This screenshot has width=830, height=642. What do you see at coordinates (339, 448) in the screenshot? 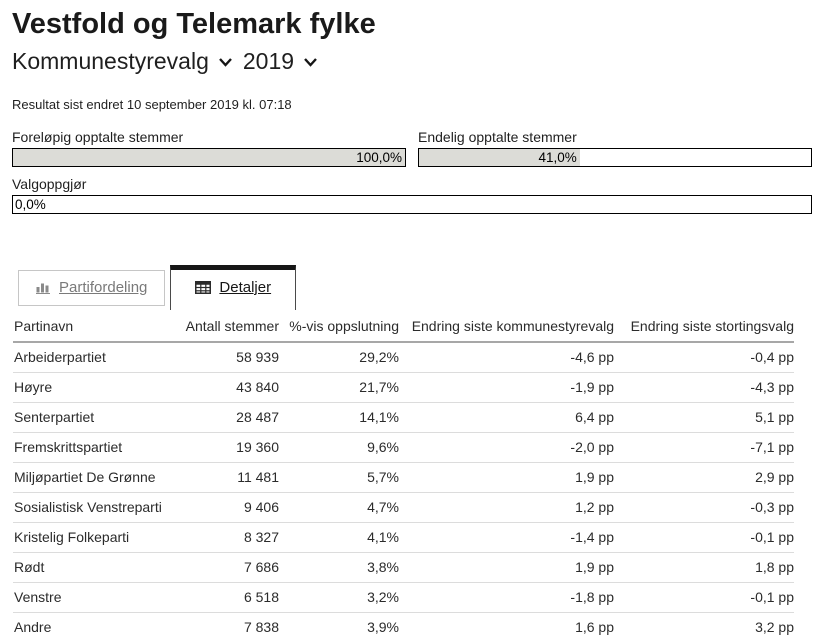
I see `value-cell: 9,6%` at bounding box center [339, 448].